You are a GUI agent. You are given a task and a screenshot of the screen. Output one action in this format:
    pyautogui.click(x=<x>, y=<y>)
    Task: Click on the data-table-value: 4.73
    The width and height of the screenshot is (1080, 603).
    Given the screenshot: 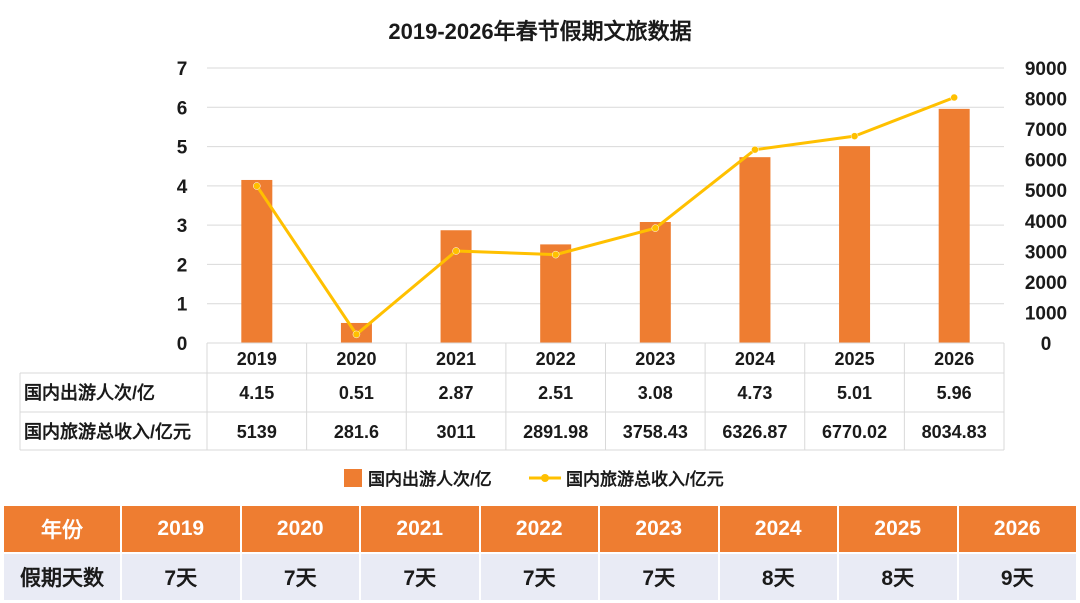 What is the action you would take?
    pyautogui.click(x=754, y=393)
    